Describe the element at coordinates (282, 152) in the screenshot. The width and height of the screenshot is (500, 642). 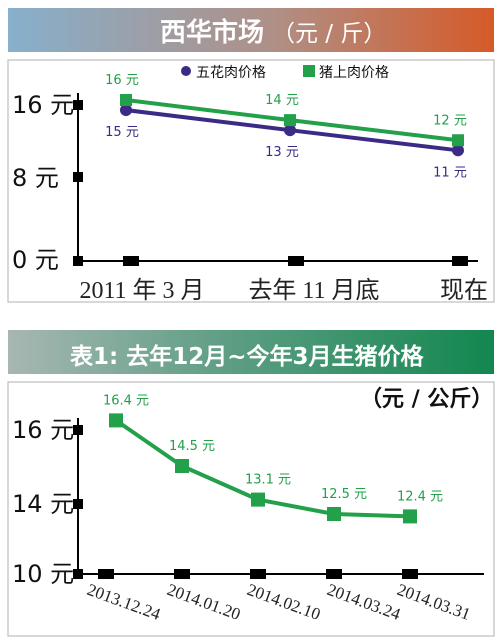
I see `data-label-a-2: 13 元` at that location.